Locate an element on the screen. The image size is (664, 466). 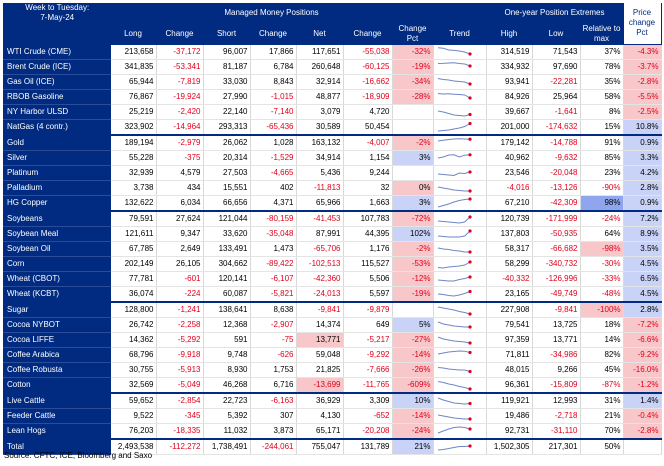
col-long: Long is located at coordinates (133, 34).